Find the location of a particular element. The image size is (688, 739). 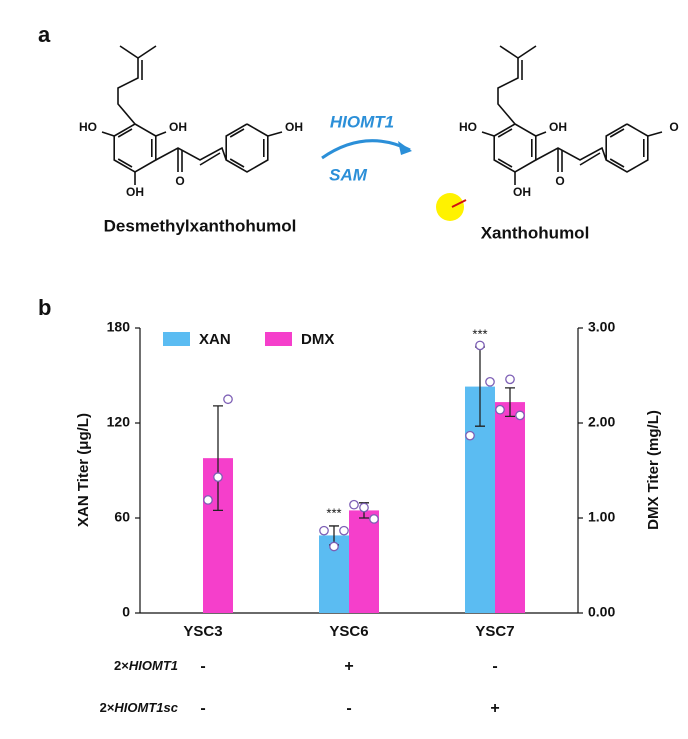

y-tick-label: 0 is located at coordinates (126, 612).